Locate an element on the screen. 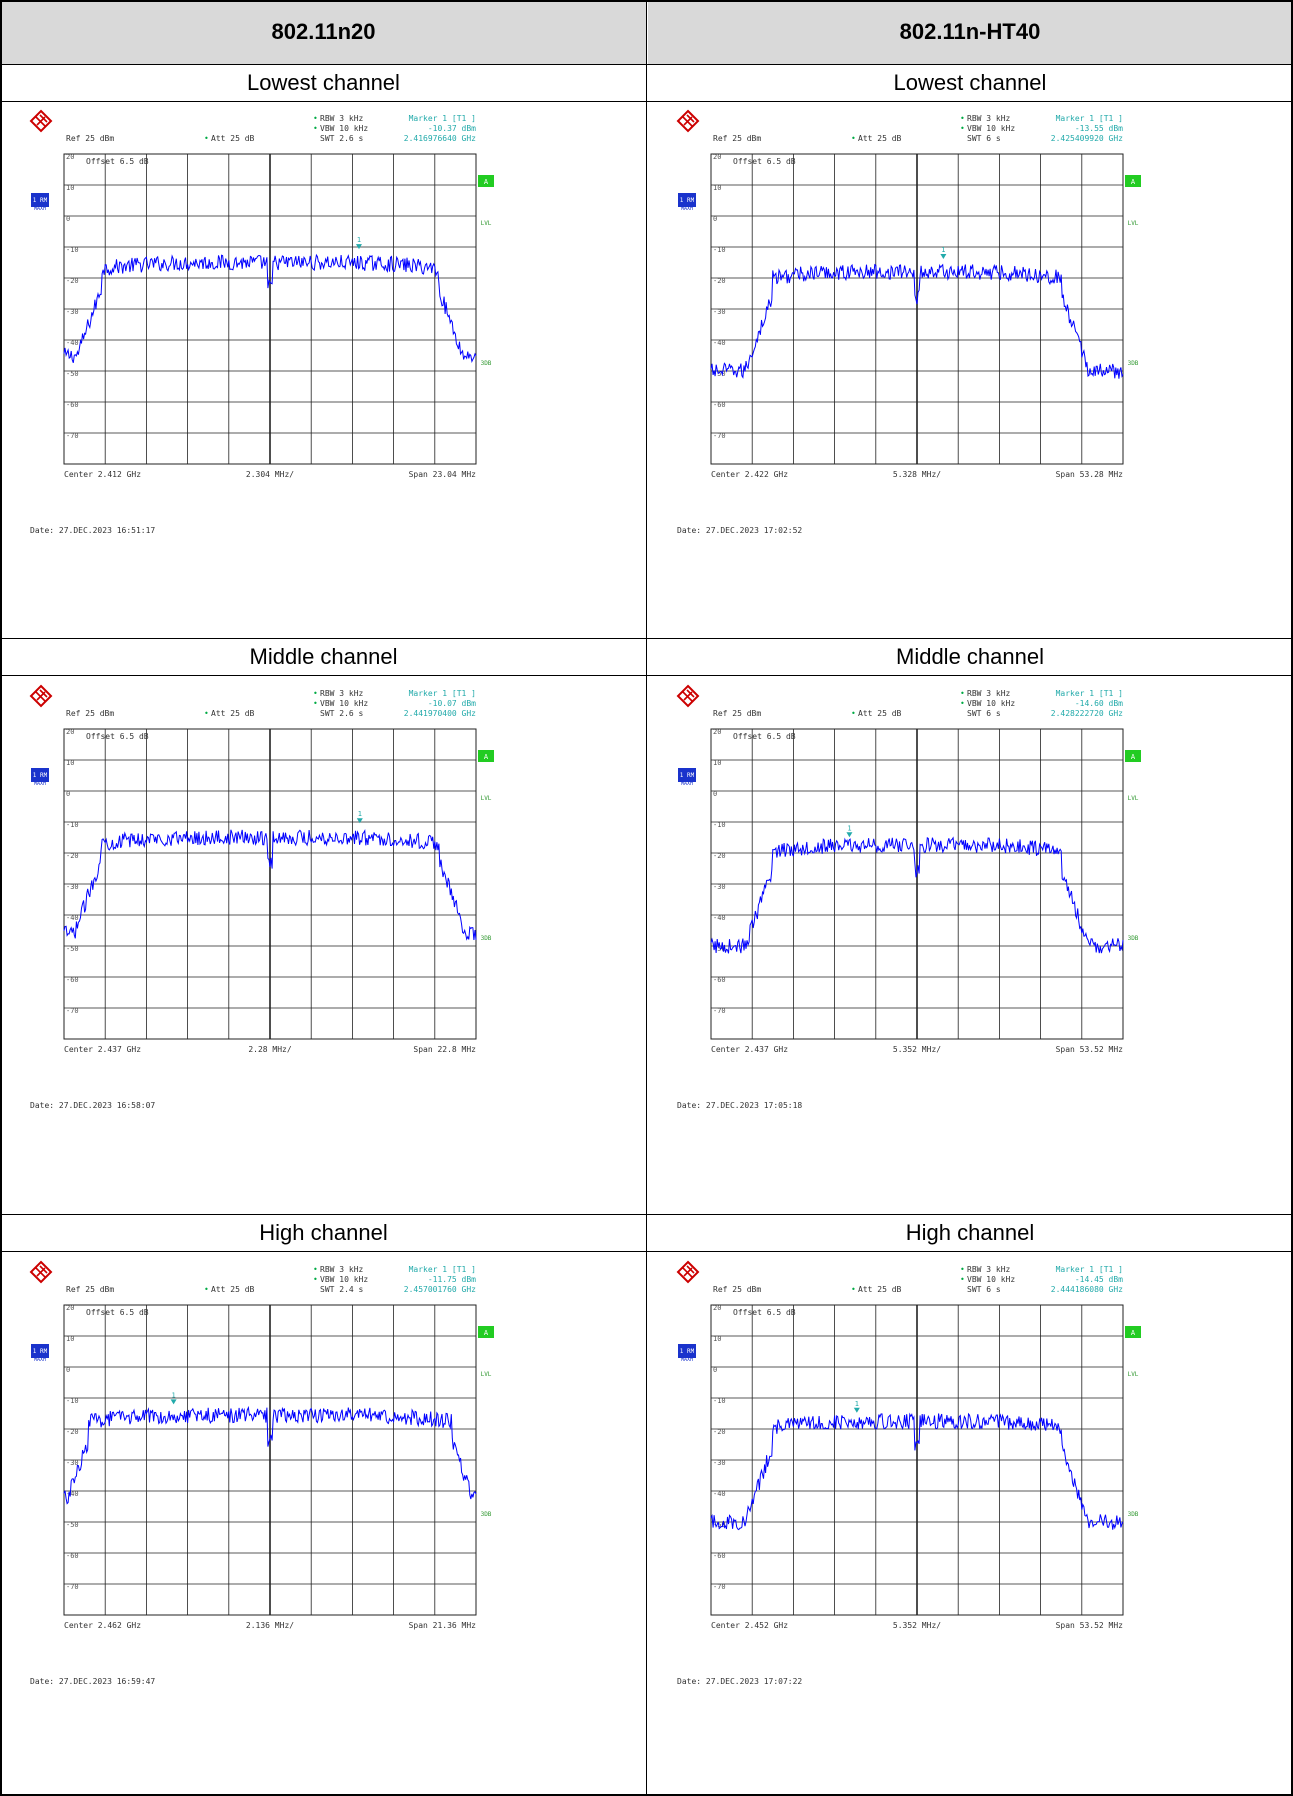 The image size is (1293, 1796). frequency-per-division-label: 5.352 MHz/ is located at coordinates (917, 1625).